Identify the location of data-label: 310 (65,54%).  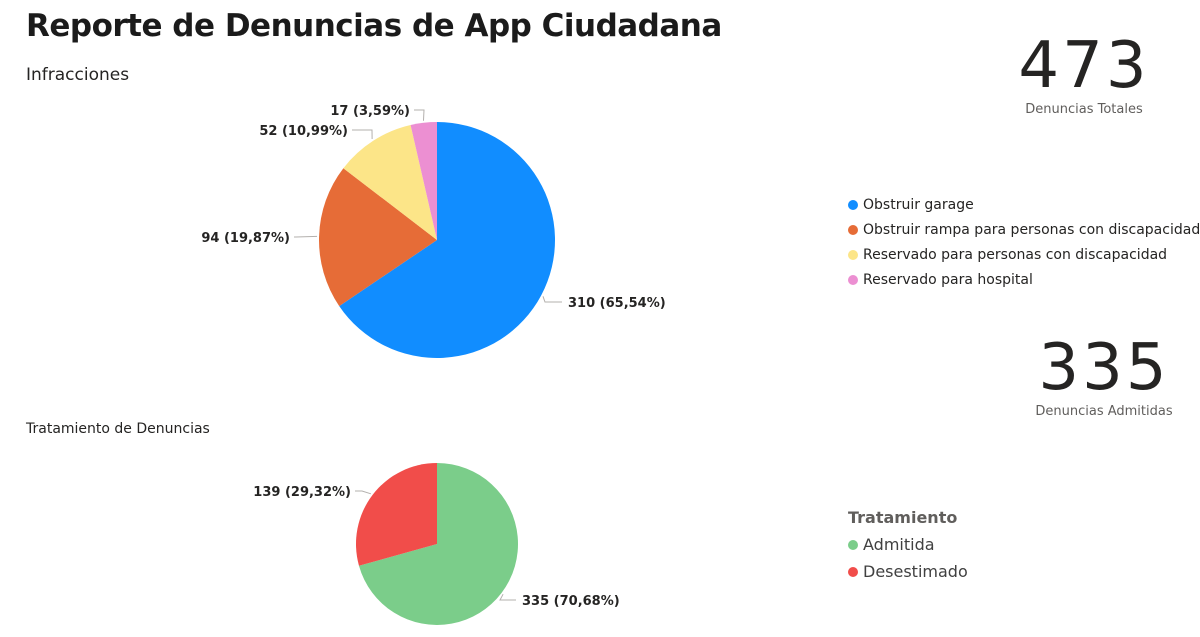
(617, 303).